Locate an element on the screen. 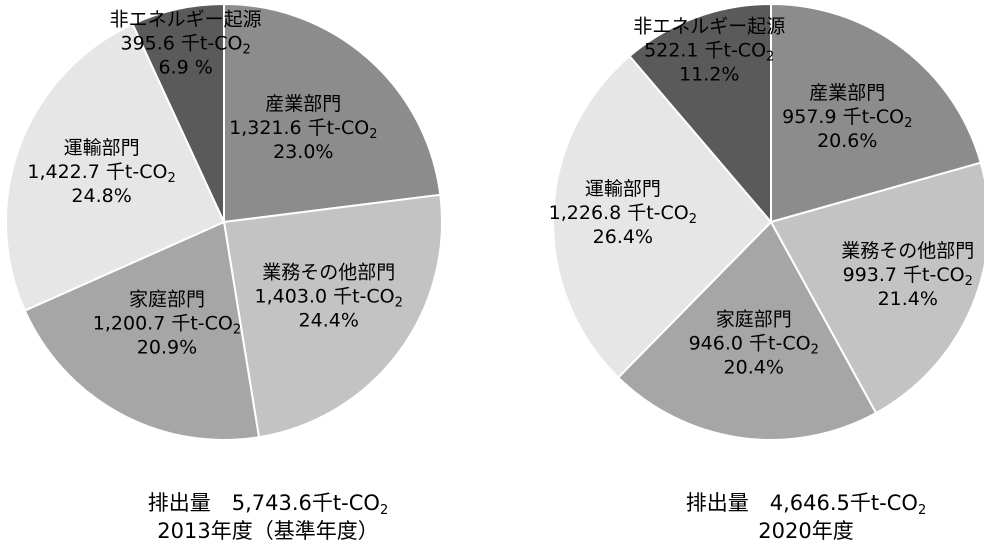 Image resolution: width=984 pixels, height=552 pixels. slice-percent: 6.9 % is located at coordinates (185, 67).